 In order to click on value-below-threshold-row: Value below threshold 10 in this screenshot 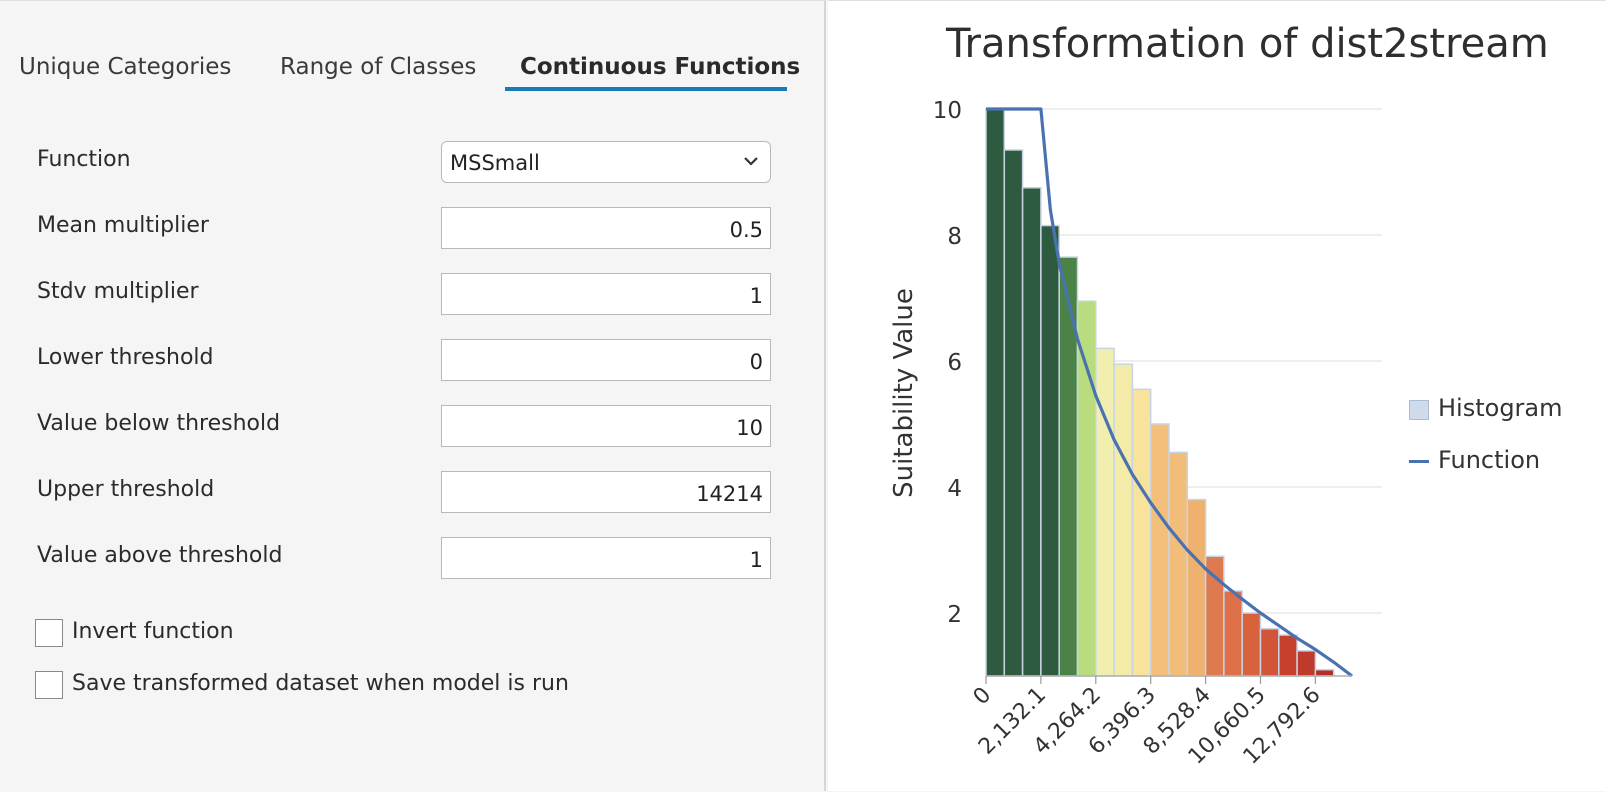, I will do `click(405, 426)`.